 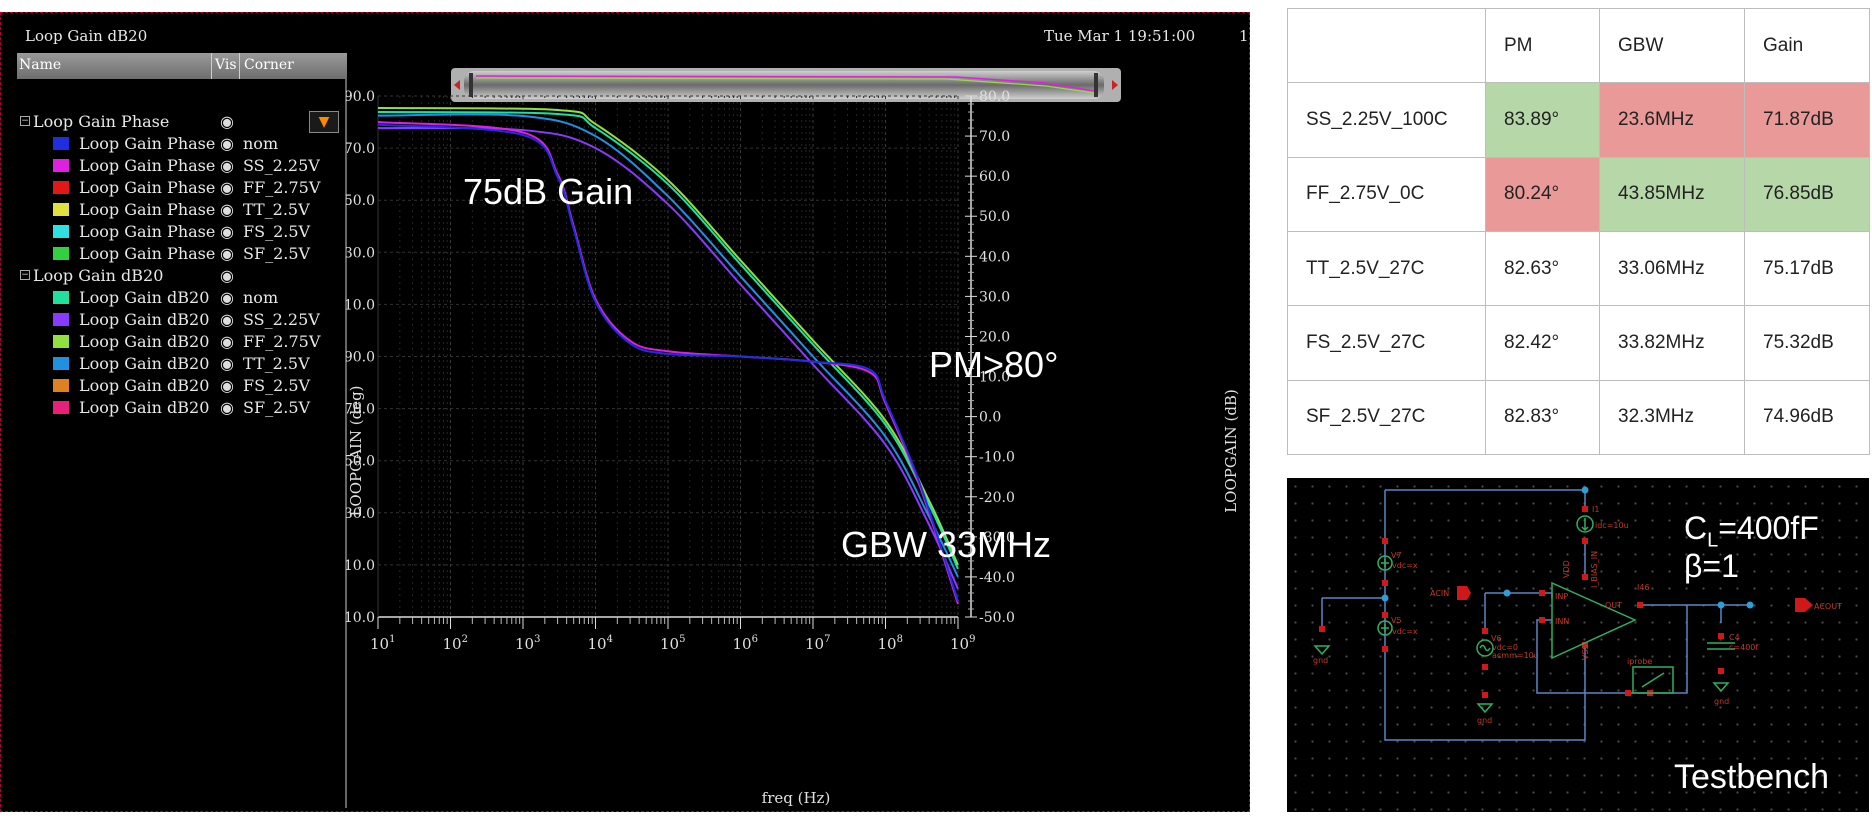 What do you see at coordinates (98, 275) in the screenshot?
I see `group-label: Loop Gain dB20` at bounding box center [98, 275].